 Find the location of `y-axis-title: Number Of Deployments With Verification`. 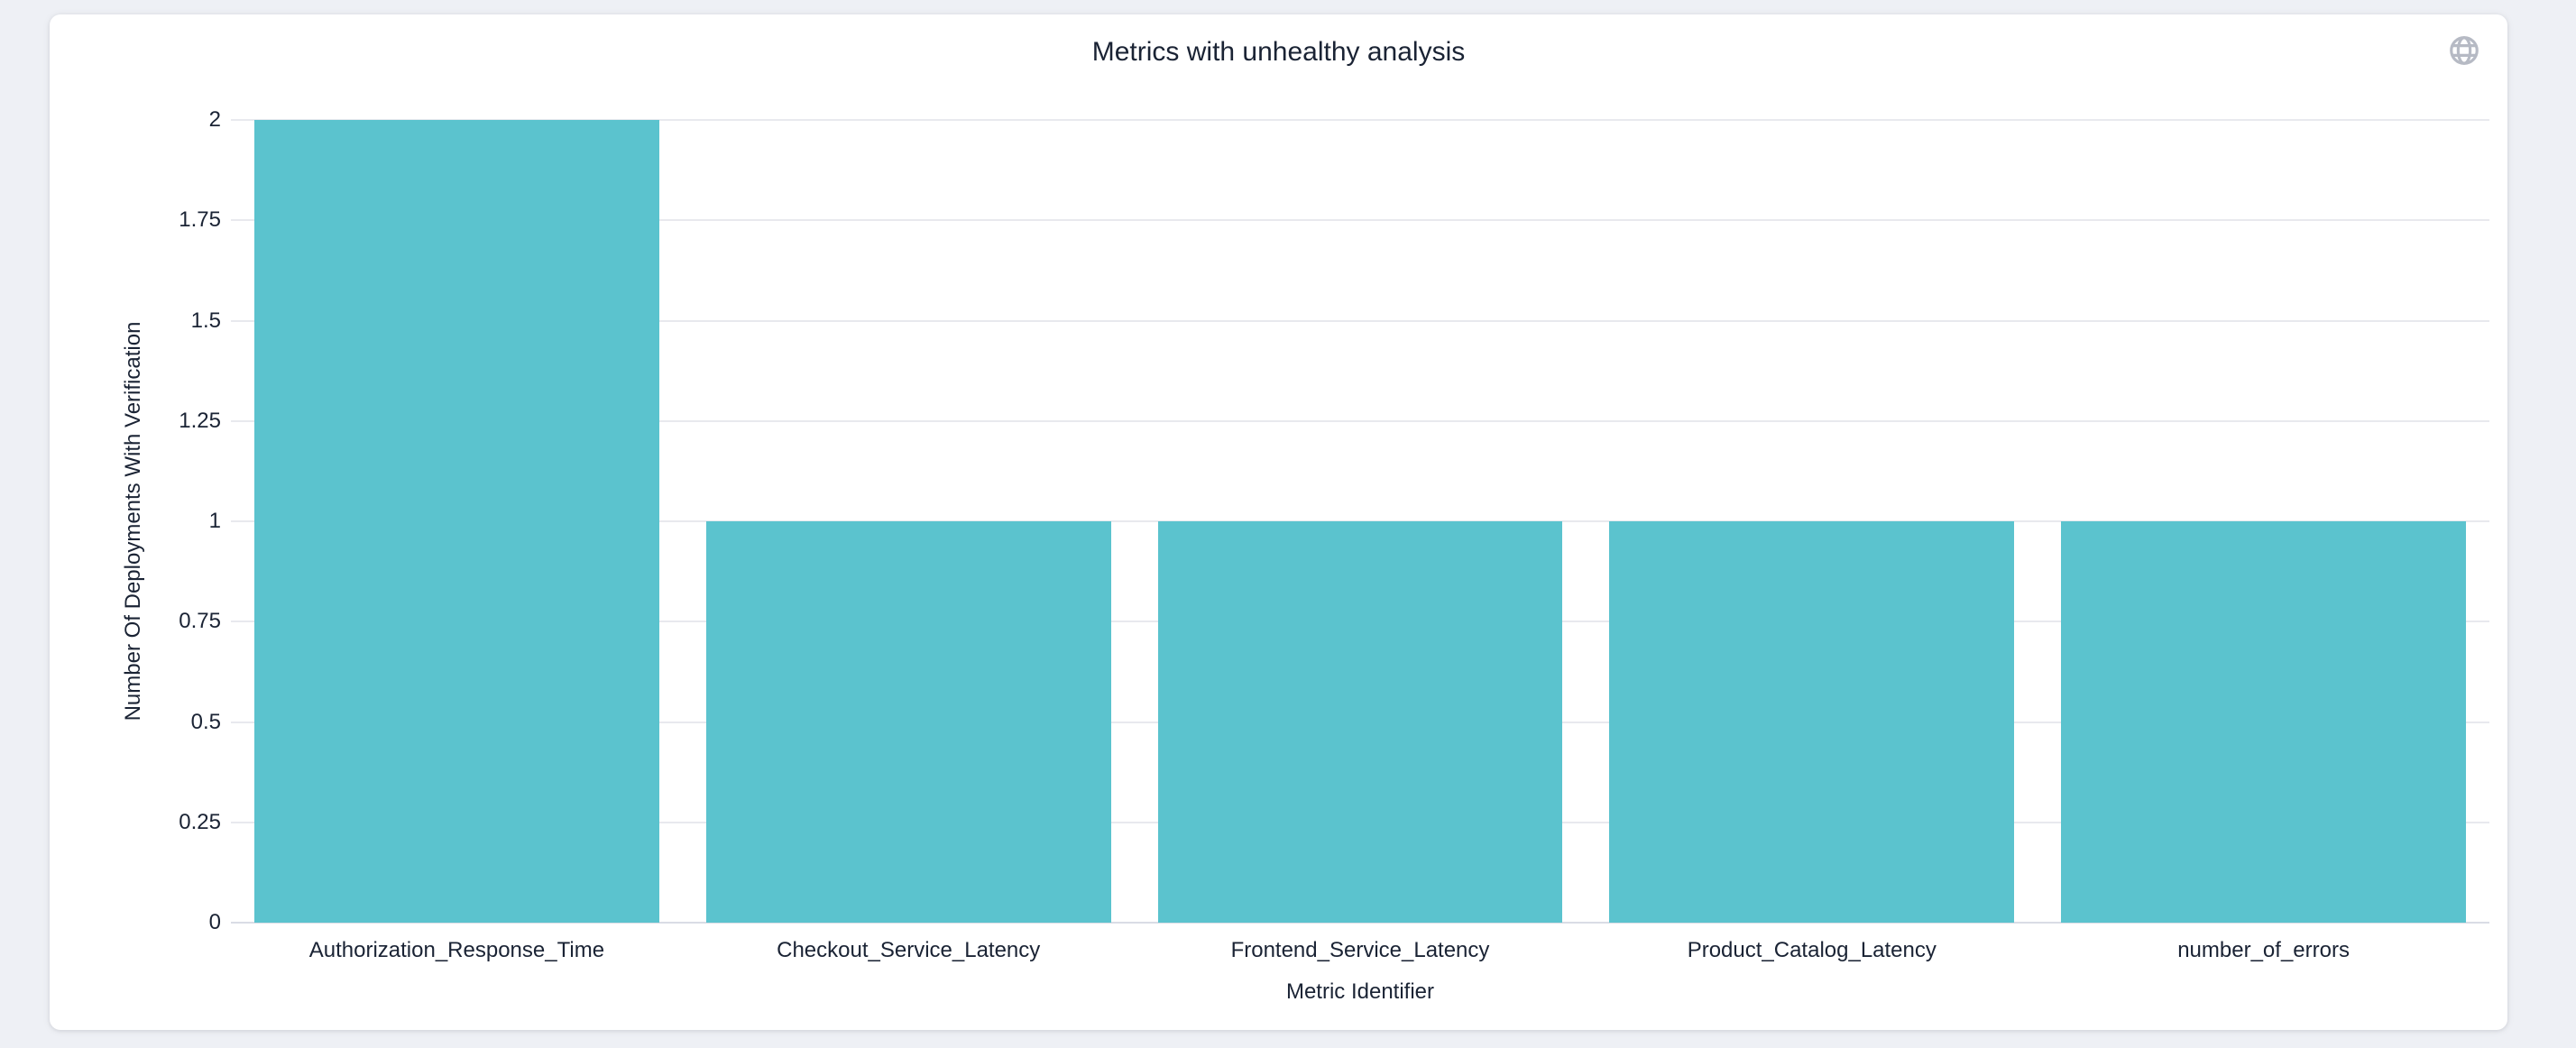

y-axis-title: Number Of Deployments With Verification is located at coordinates (133, 521).